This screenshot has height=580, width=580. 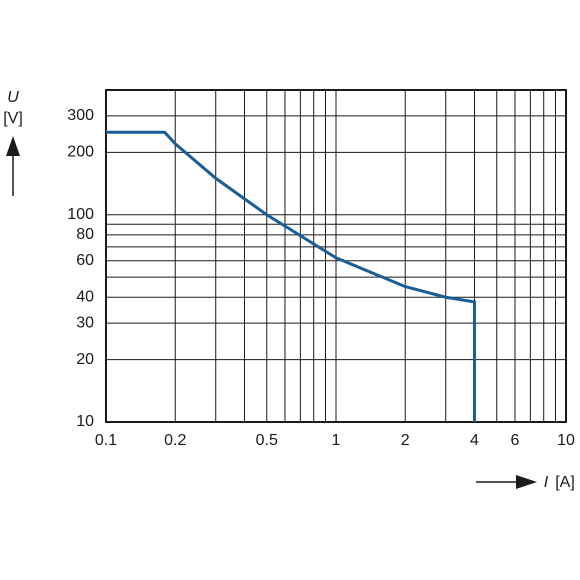 What do you see at coordinates (267, 440) in the screenshot?
I see `x-tick-label: 0.5` at bounding box center [267, 440].